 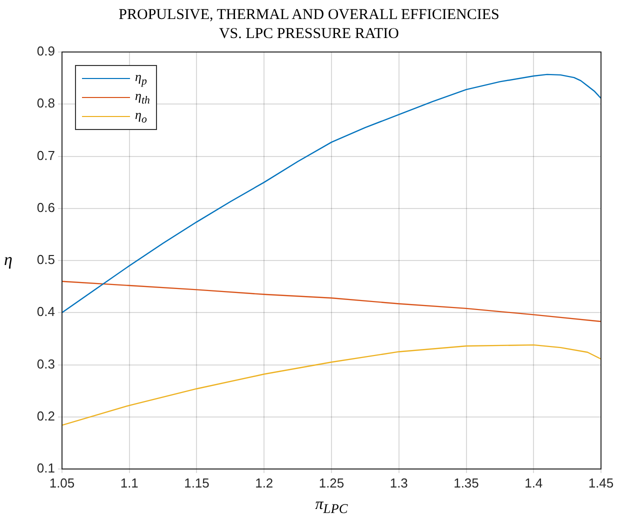 I want to click on x-tick-label: 1.45, so click(x=601, y=482).